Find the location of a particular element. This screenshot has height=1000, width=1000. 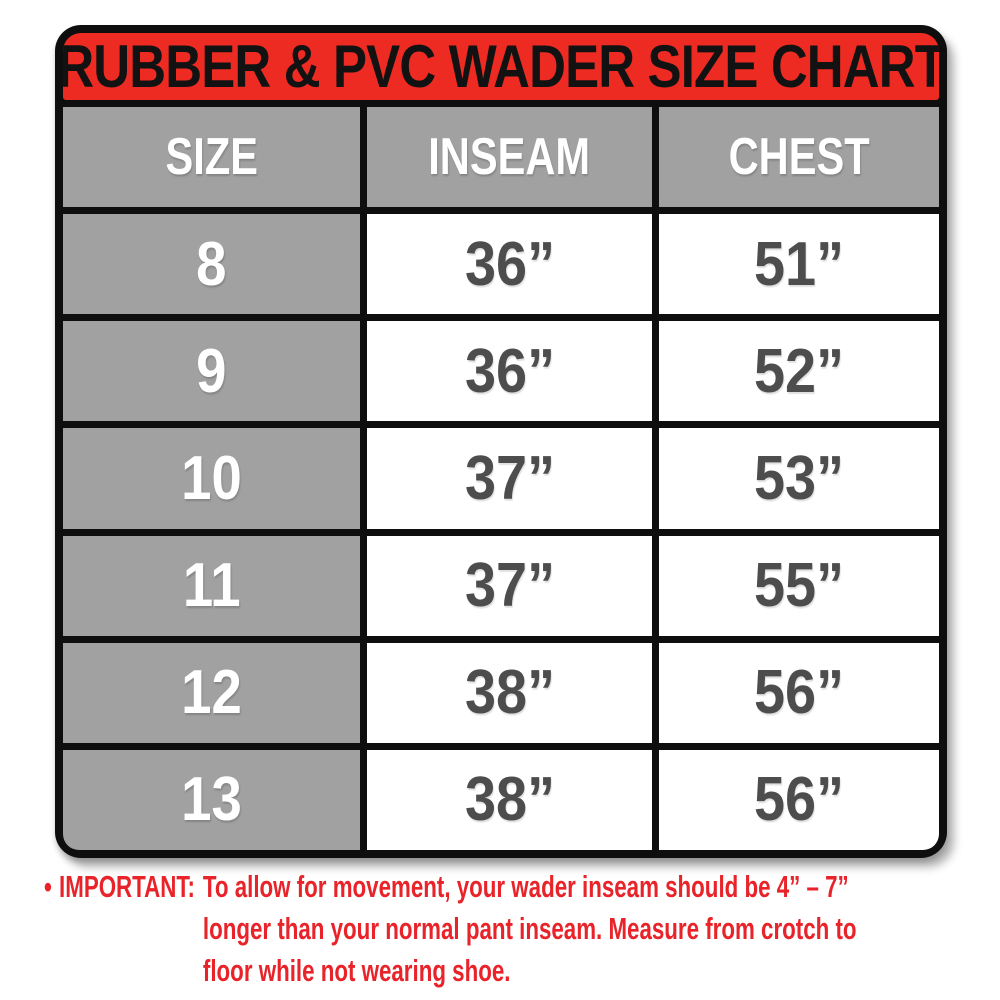

size-value: 8 is located at coordinates (211, 264).